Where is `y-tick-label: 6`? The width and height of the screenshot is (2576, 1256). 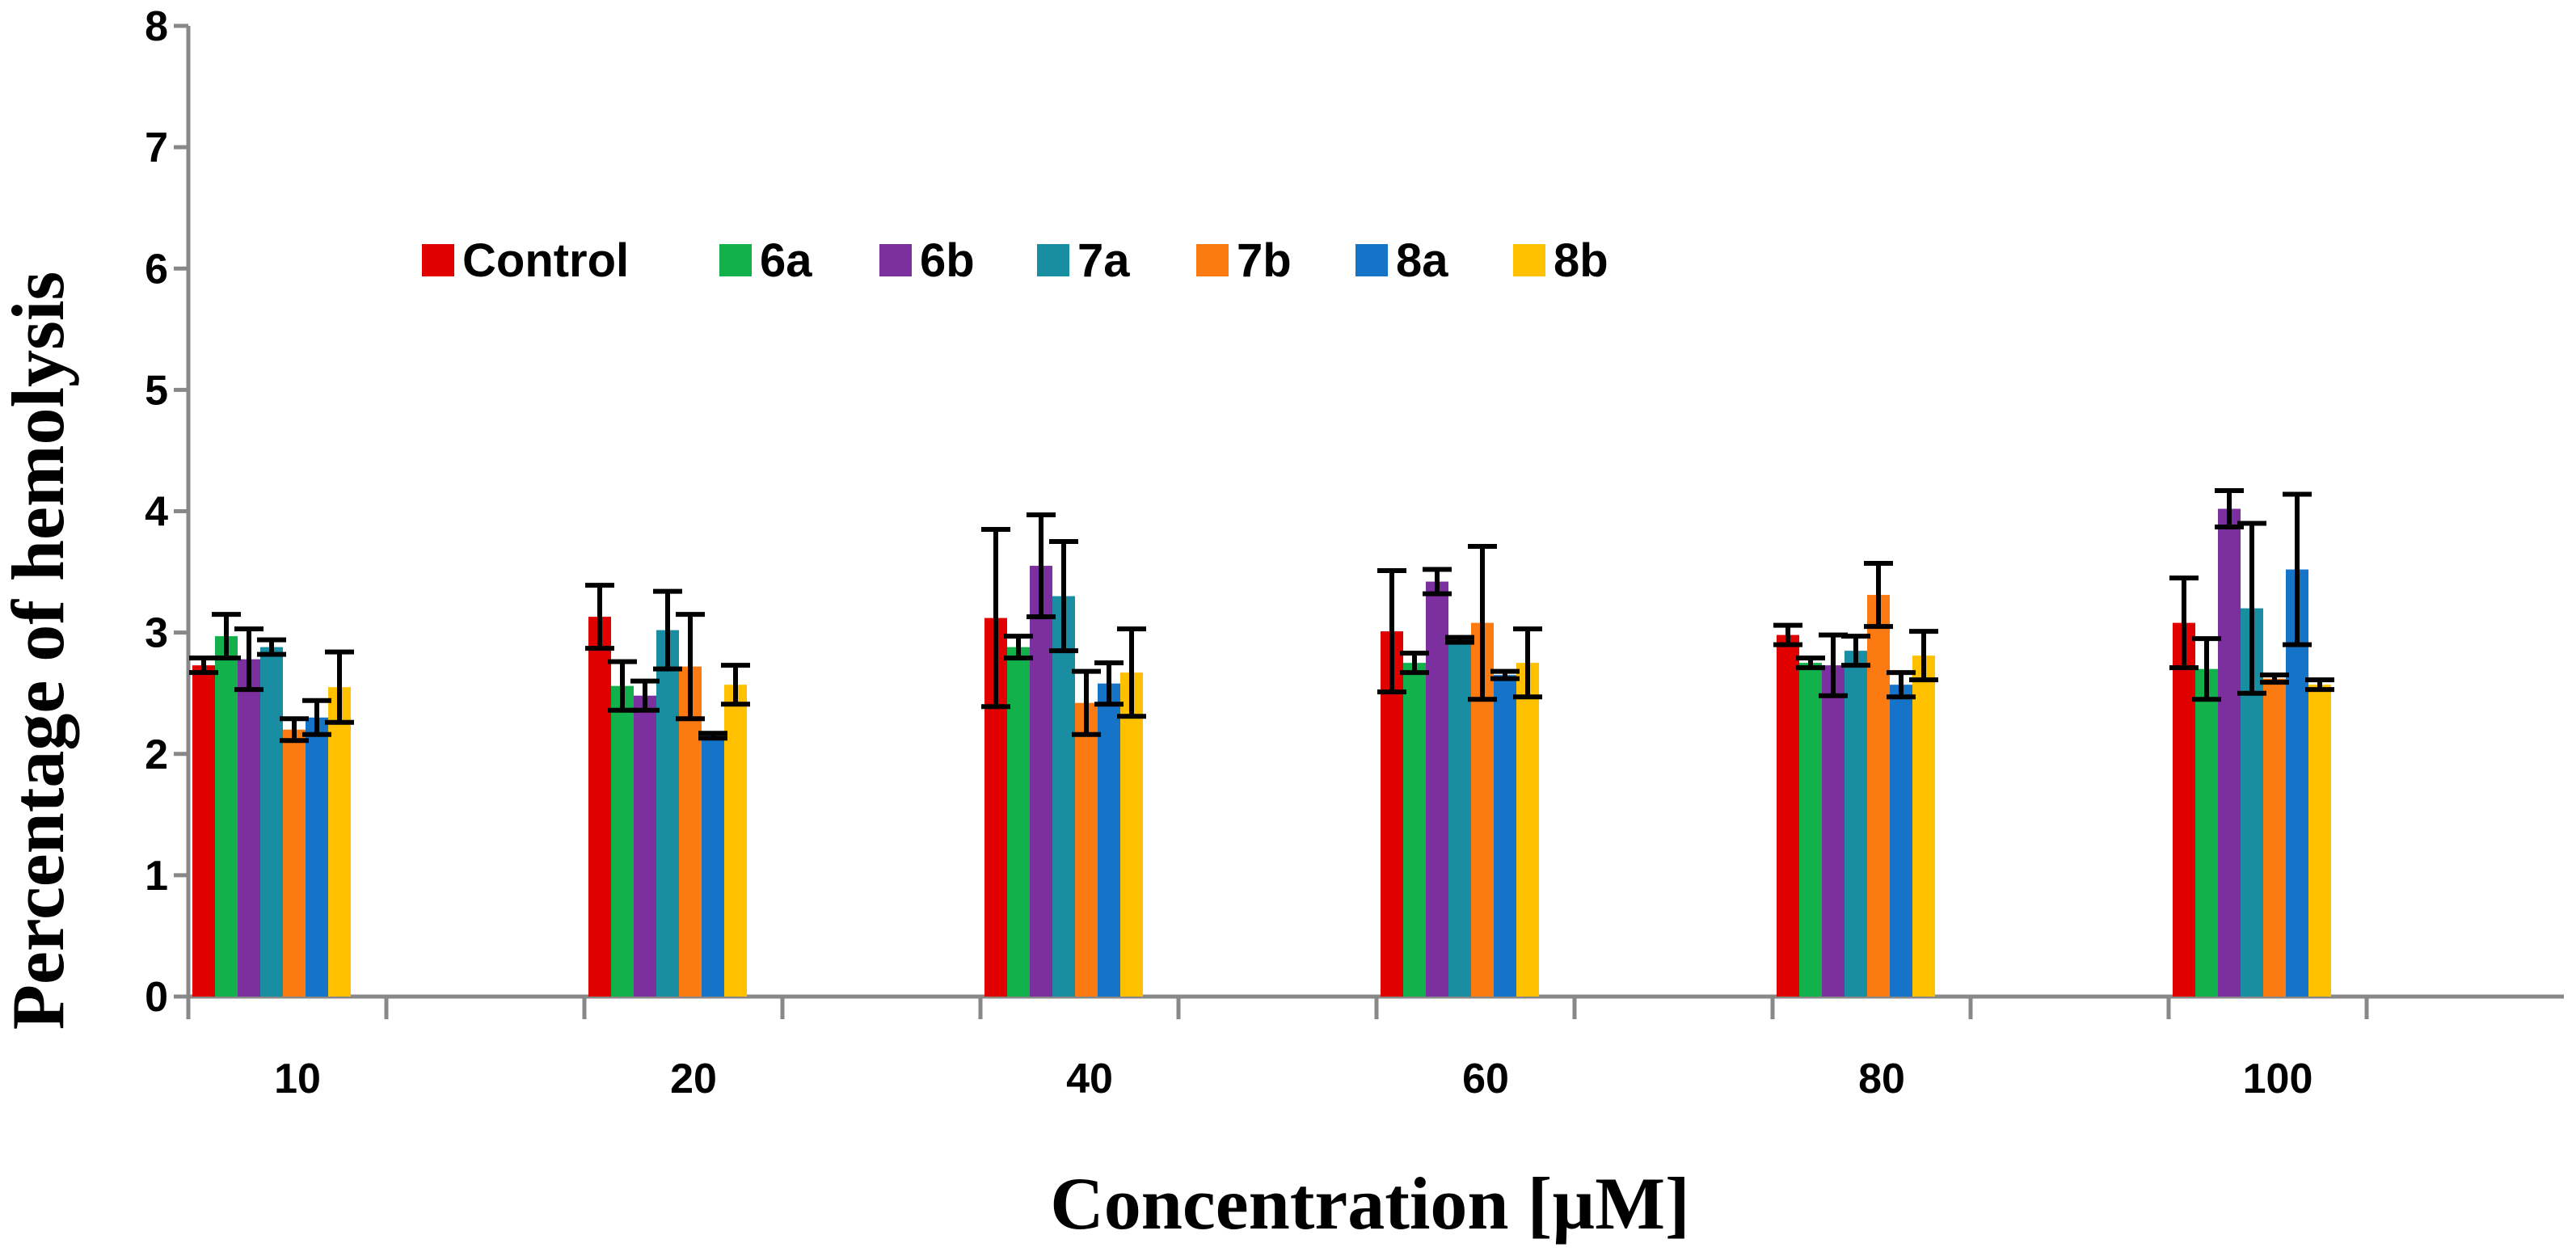 y-tick-label: 6 is located at coordinates (157, 269).